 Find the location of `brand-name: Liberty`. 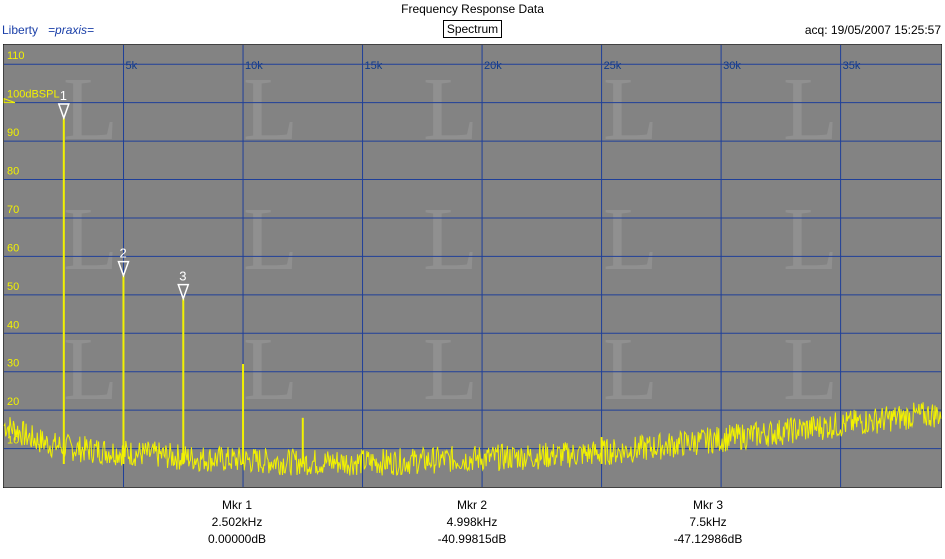

brand-name: Liberty is located at coordinates (20, 30).